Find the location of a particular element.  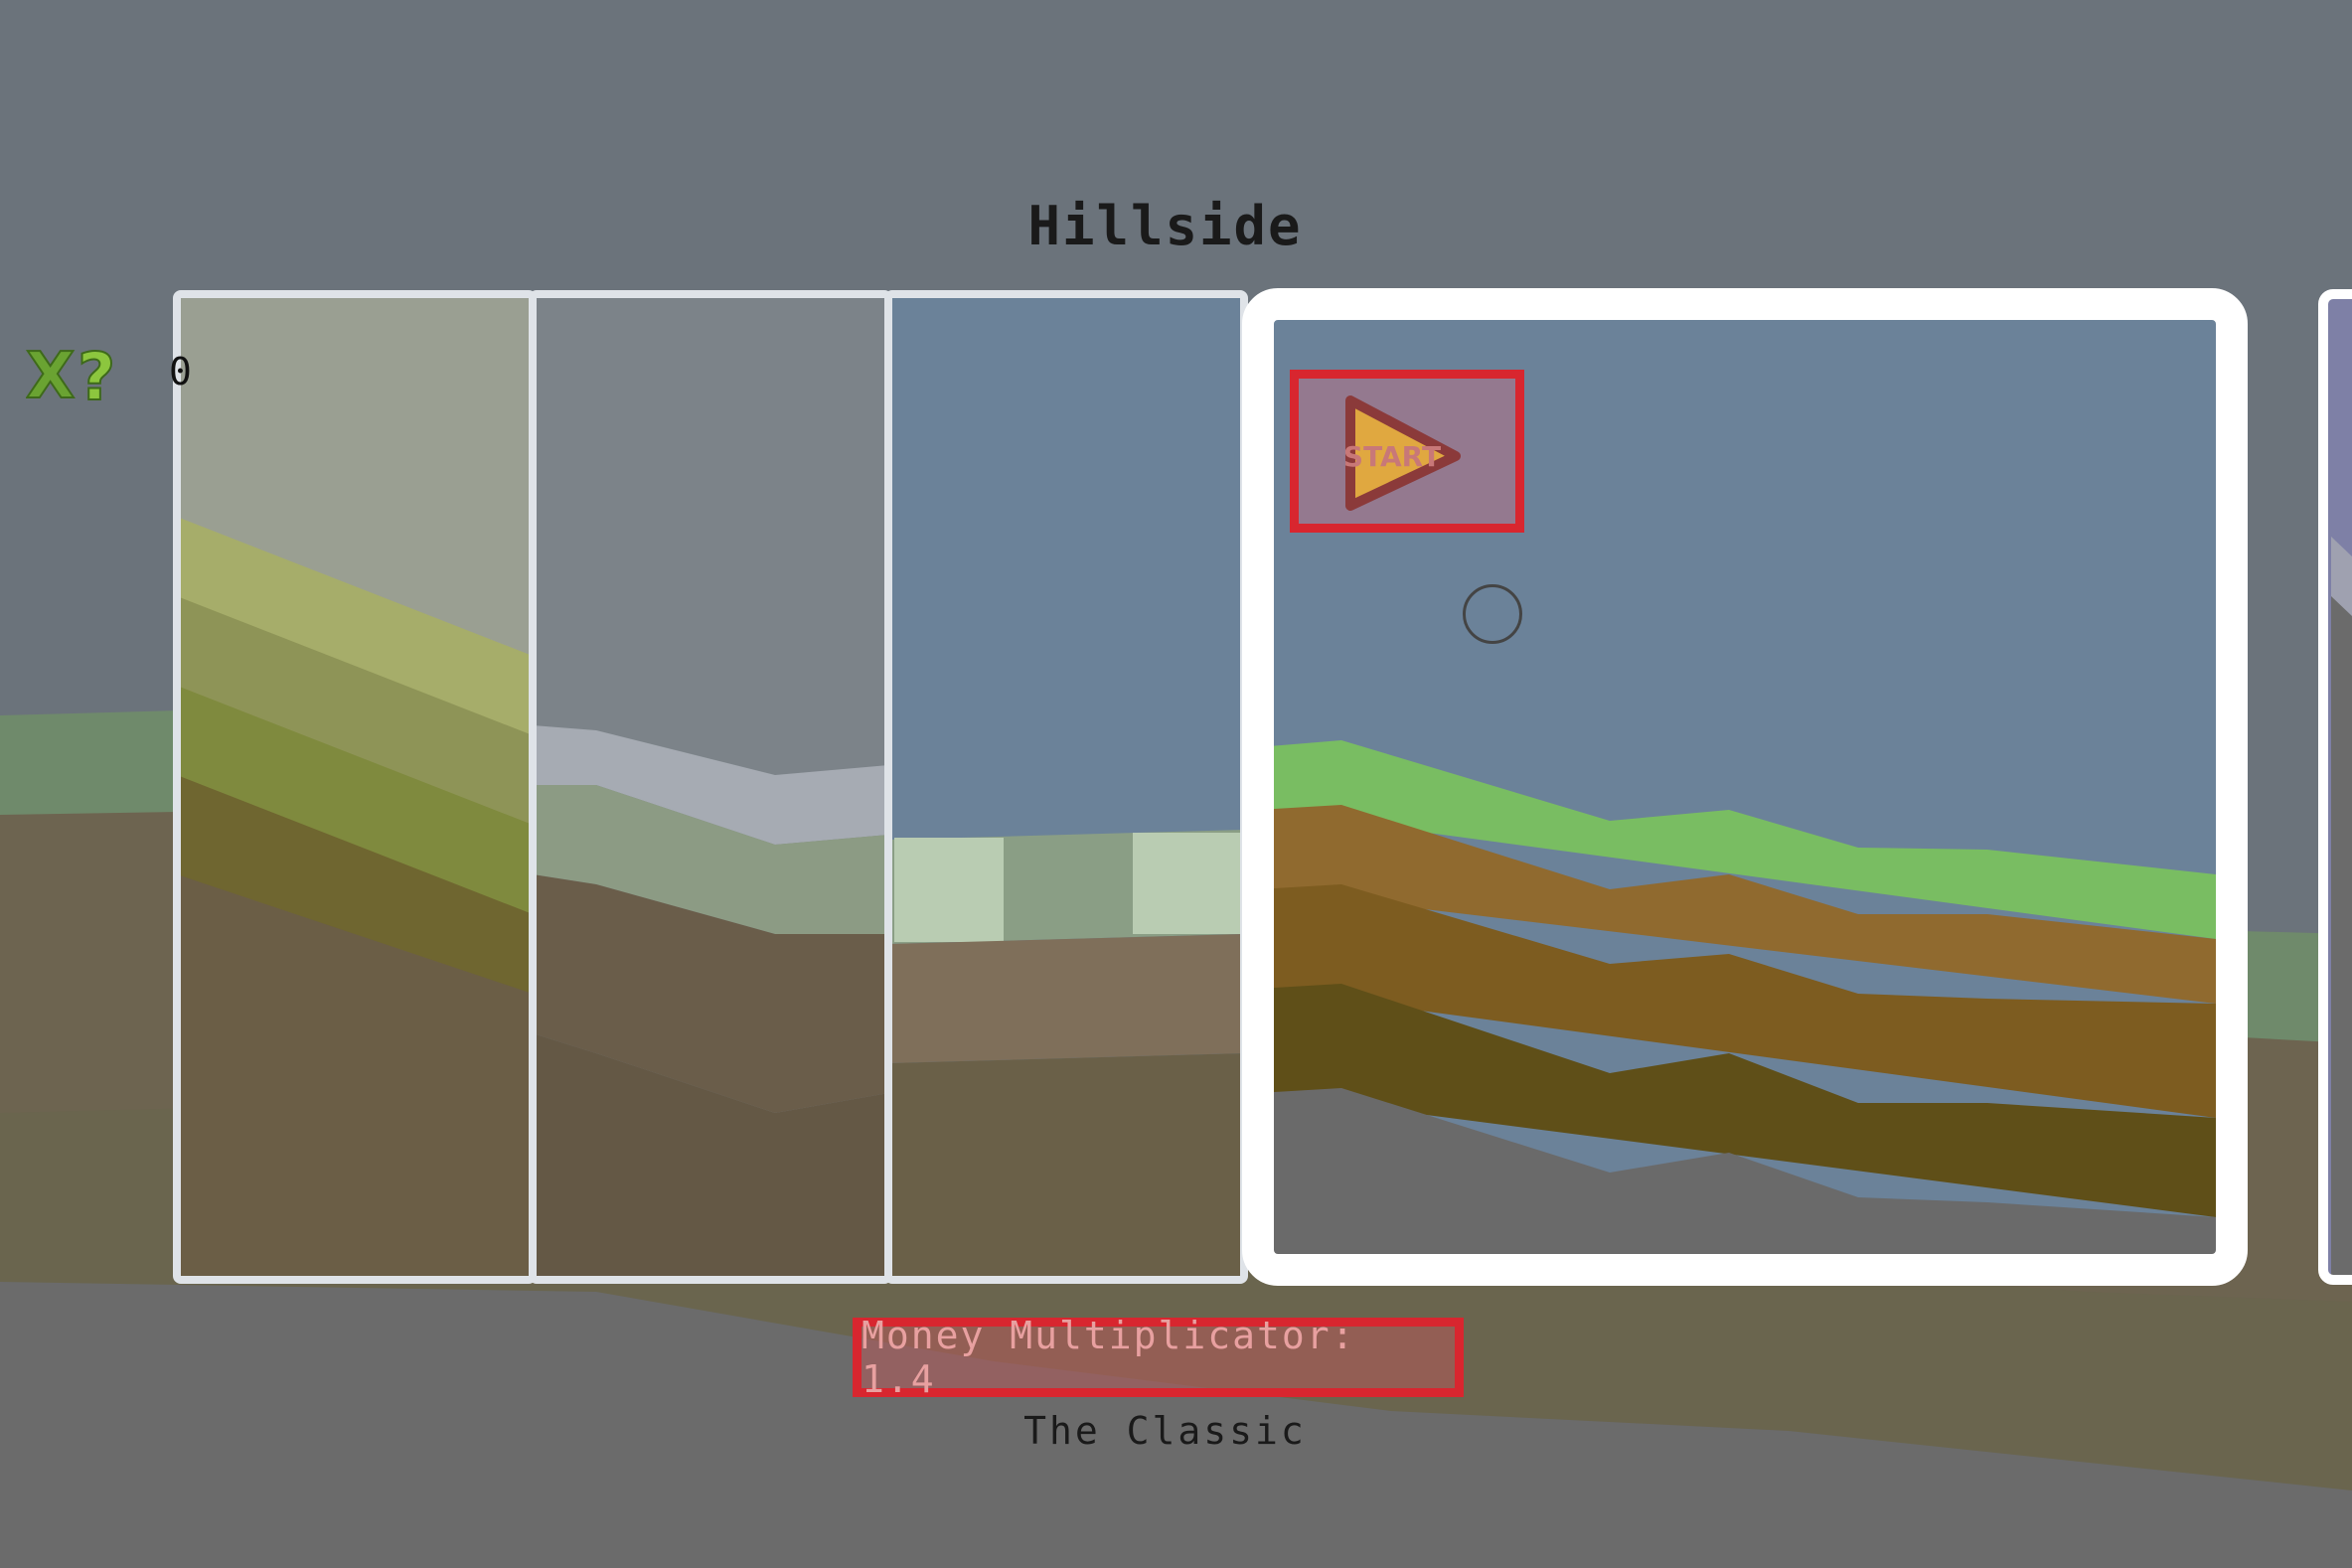

svg-text: X is located at coordinates (51, 373).